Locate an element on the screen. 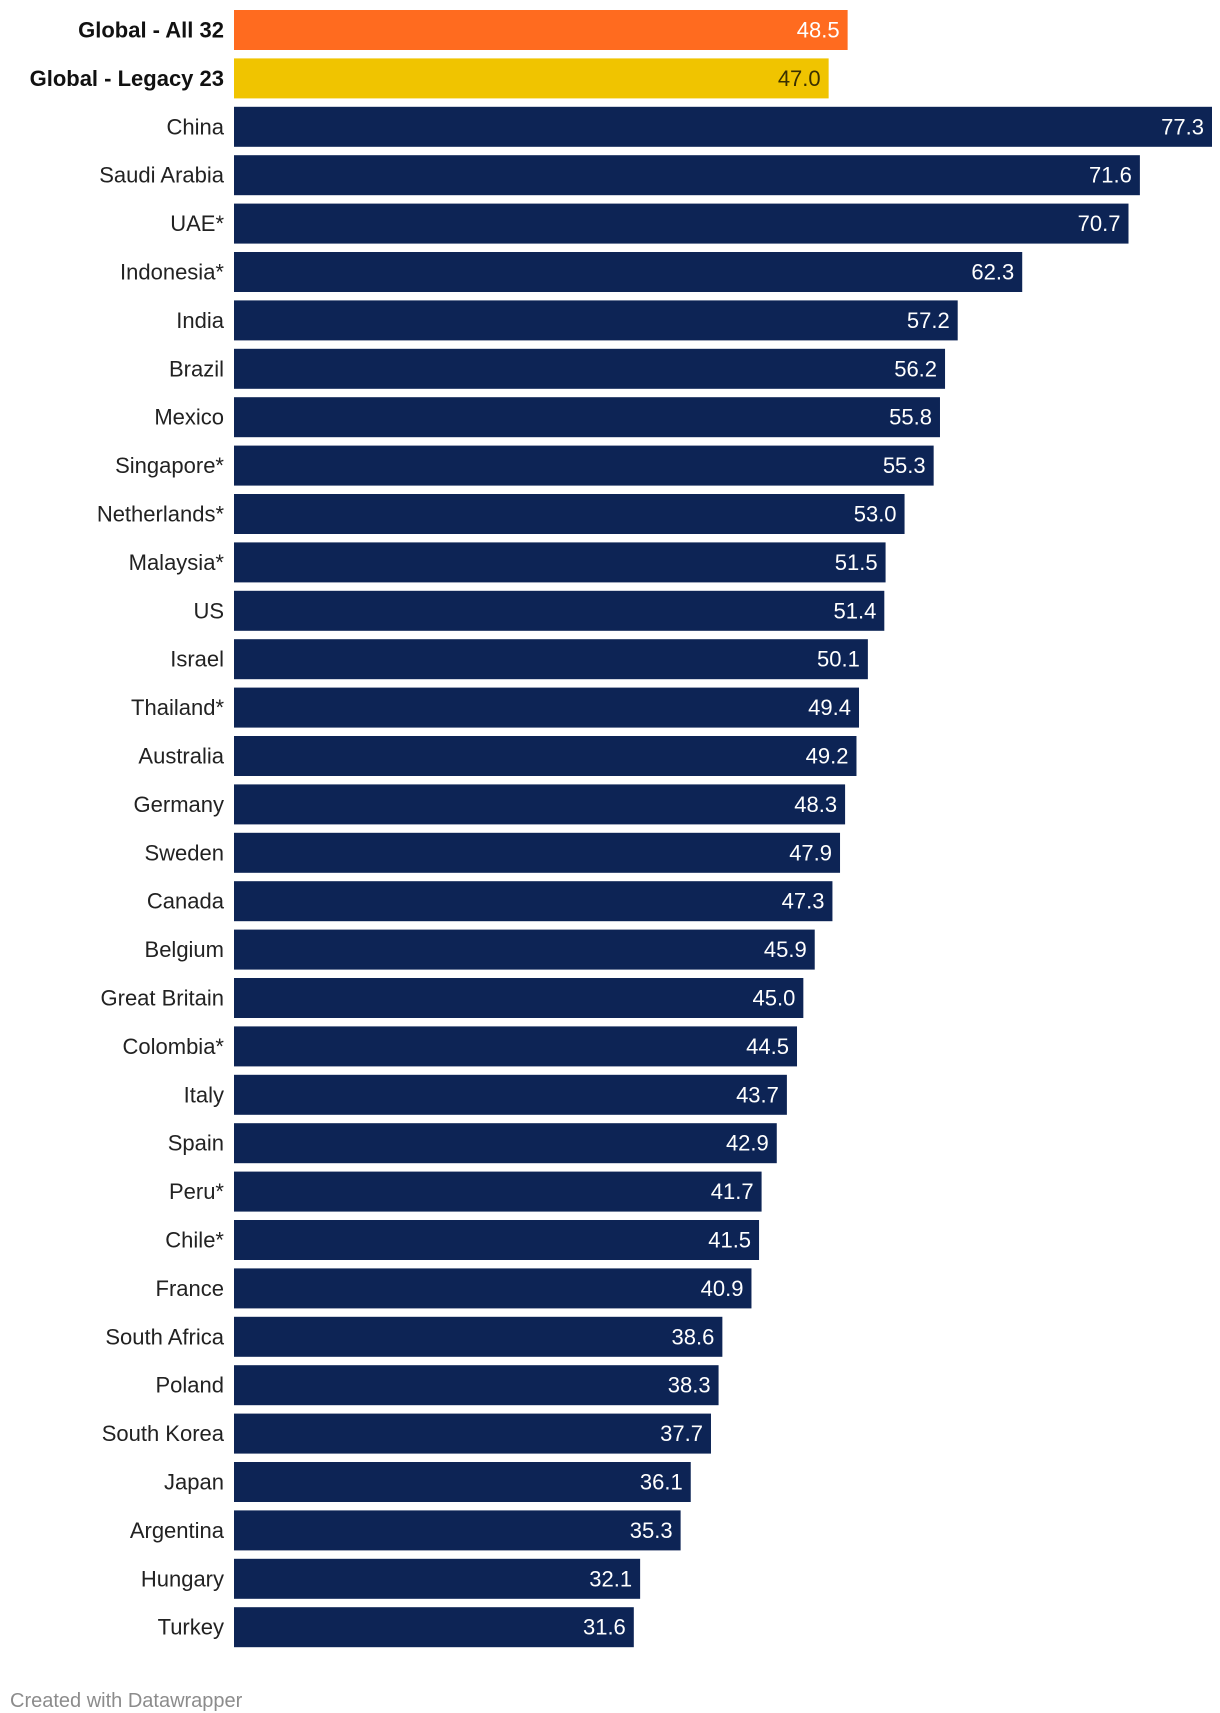  category-label-spain: Spain is located at coordinates (196, 1143).